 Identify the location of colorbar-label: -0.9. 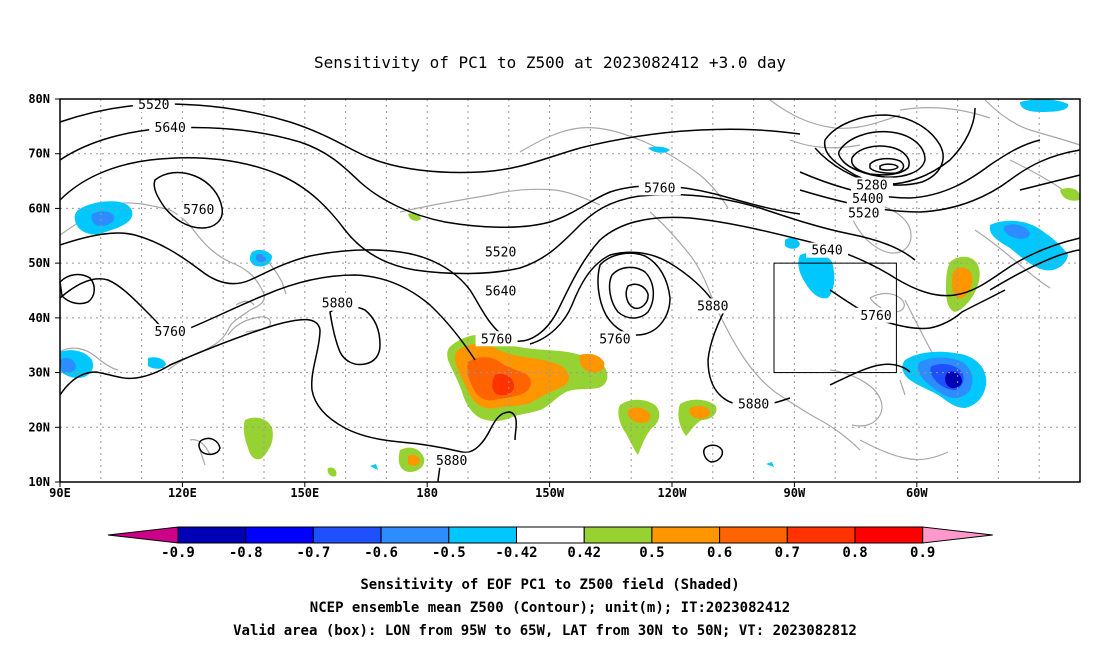
(178, 553).